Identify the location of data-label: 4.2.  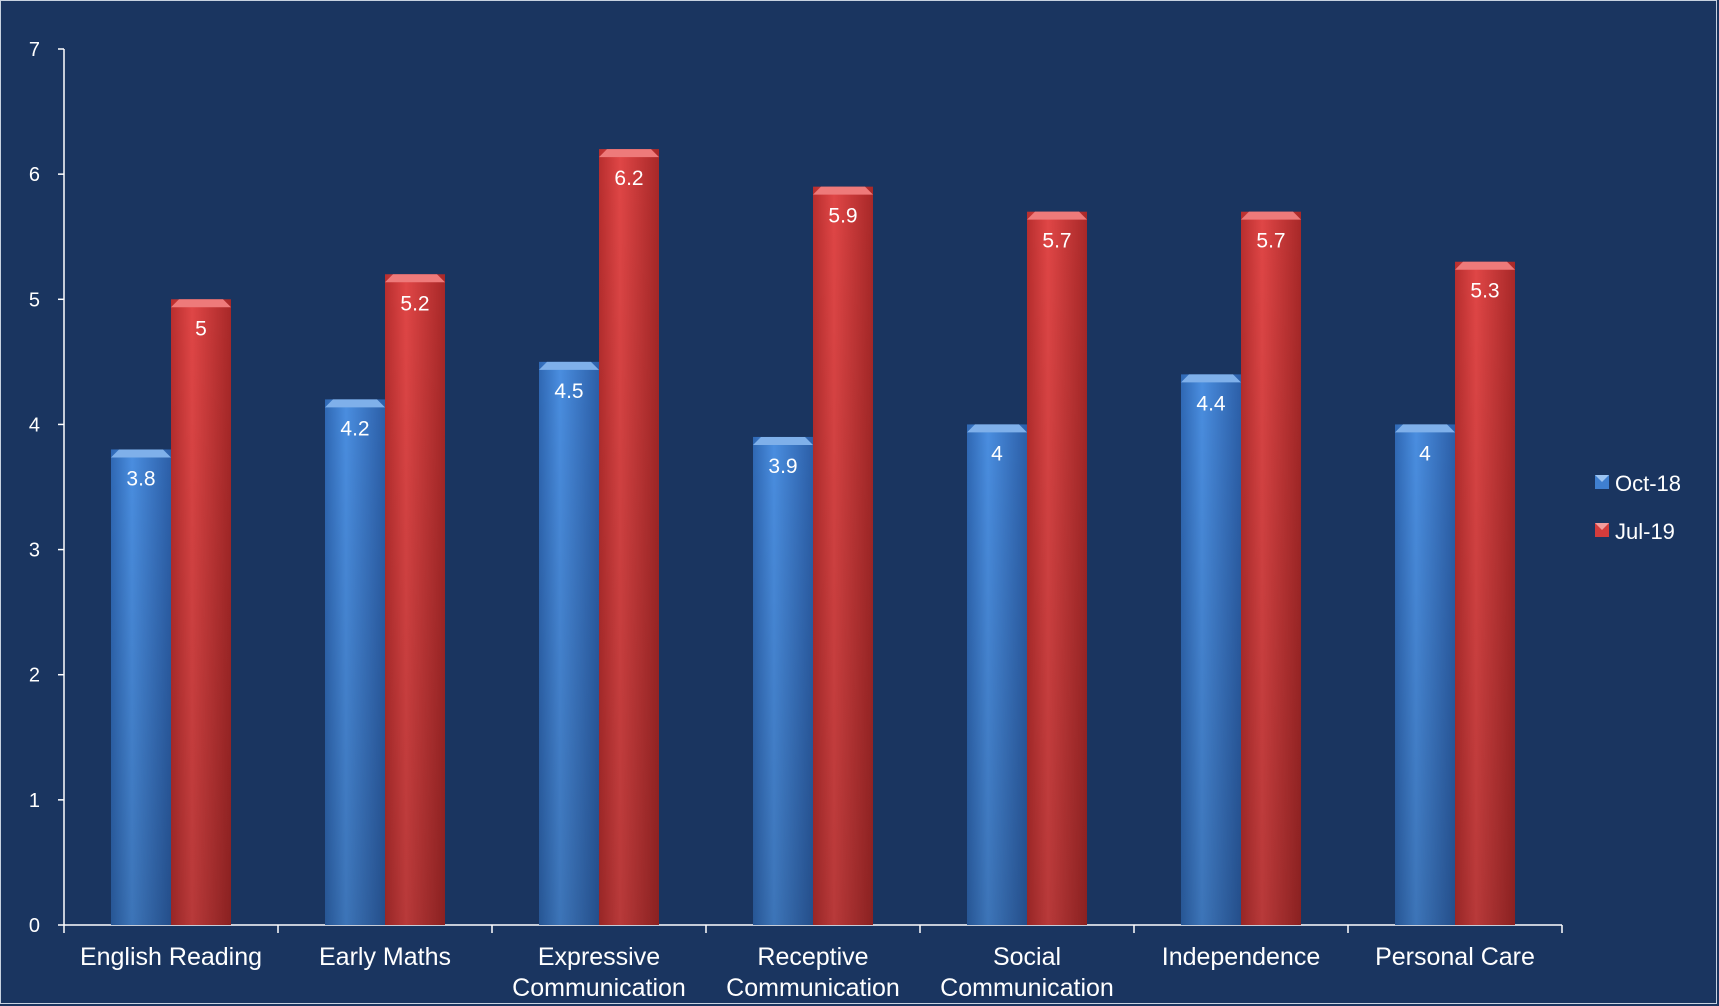
(354, 428).